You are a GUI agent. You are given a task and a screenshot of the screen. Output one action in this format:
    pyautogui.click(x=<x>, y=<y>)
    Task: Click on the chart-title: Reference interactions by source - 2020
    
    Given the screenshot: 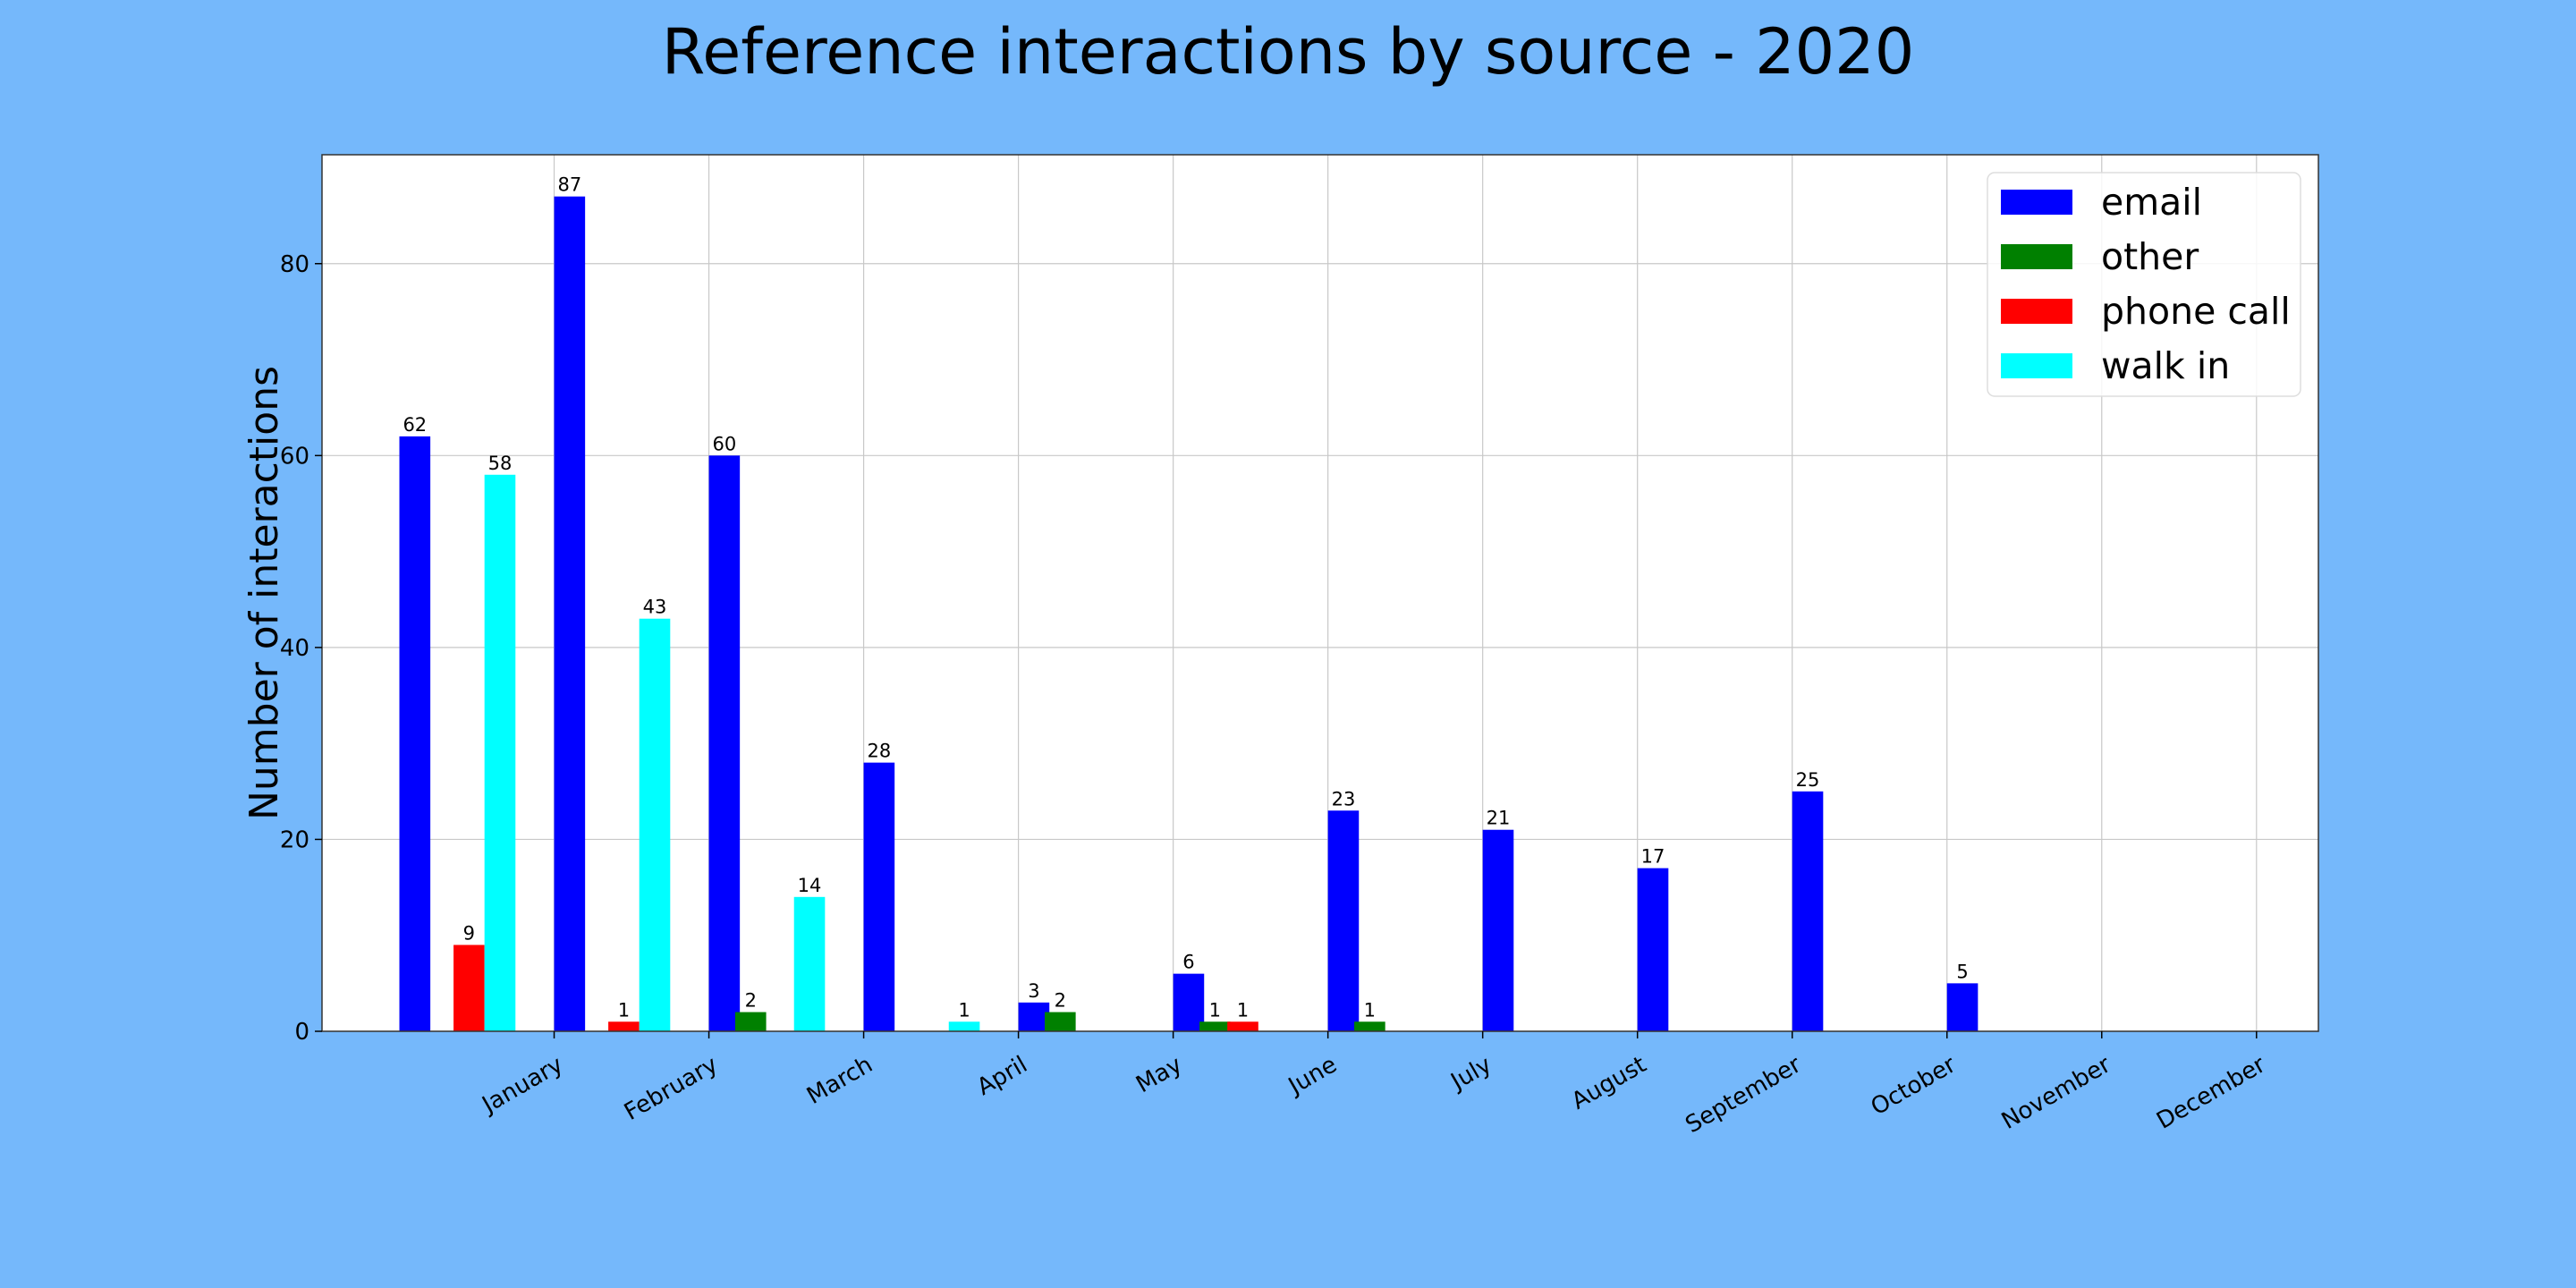 What is the action you would take?
    pyautogui.click(x=1288, y=52)
    